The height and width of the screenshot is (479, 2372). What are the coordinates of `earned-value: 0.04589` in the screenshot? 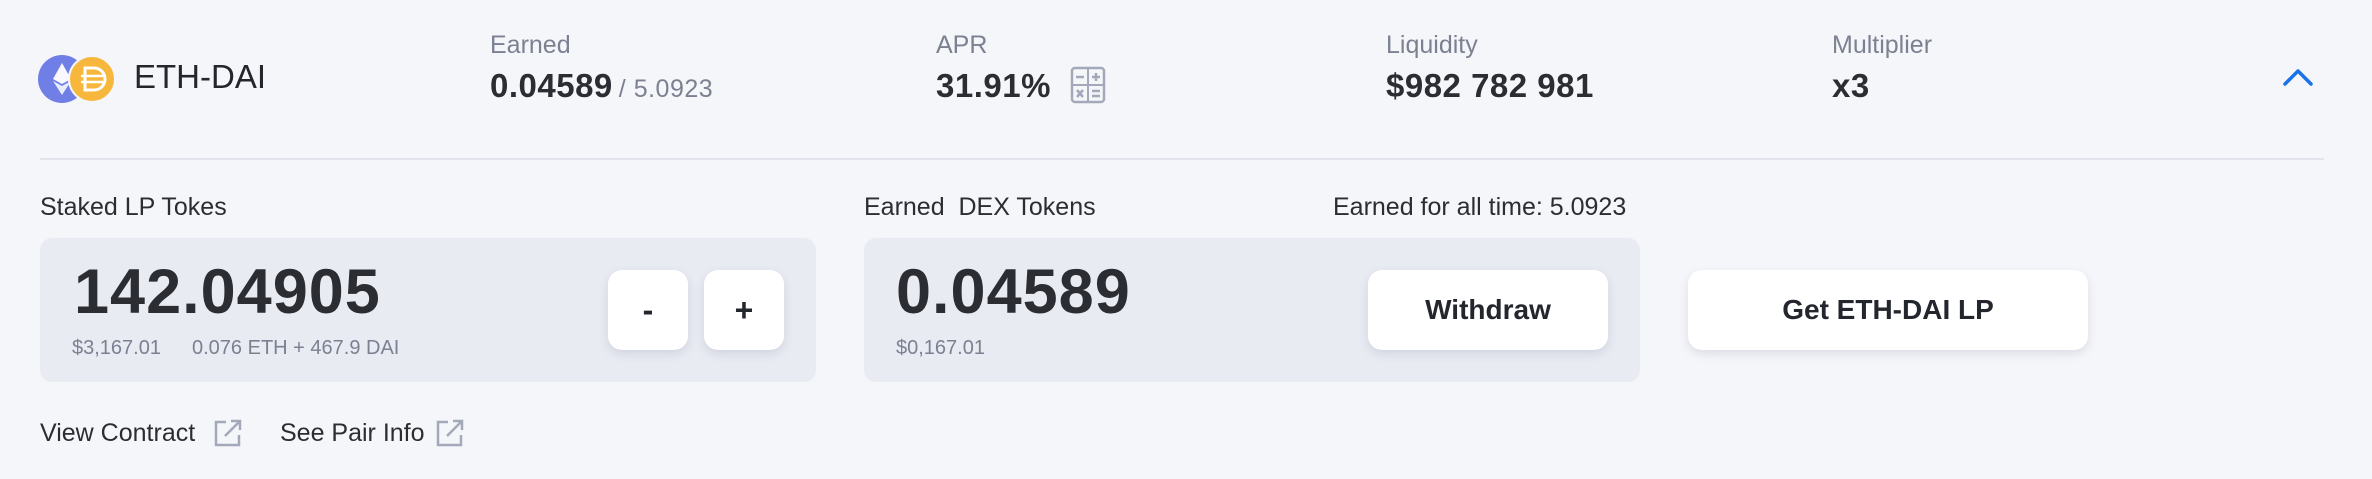 It's located at (551, 85).